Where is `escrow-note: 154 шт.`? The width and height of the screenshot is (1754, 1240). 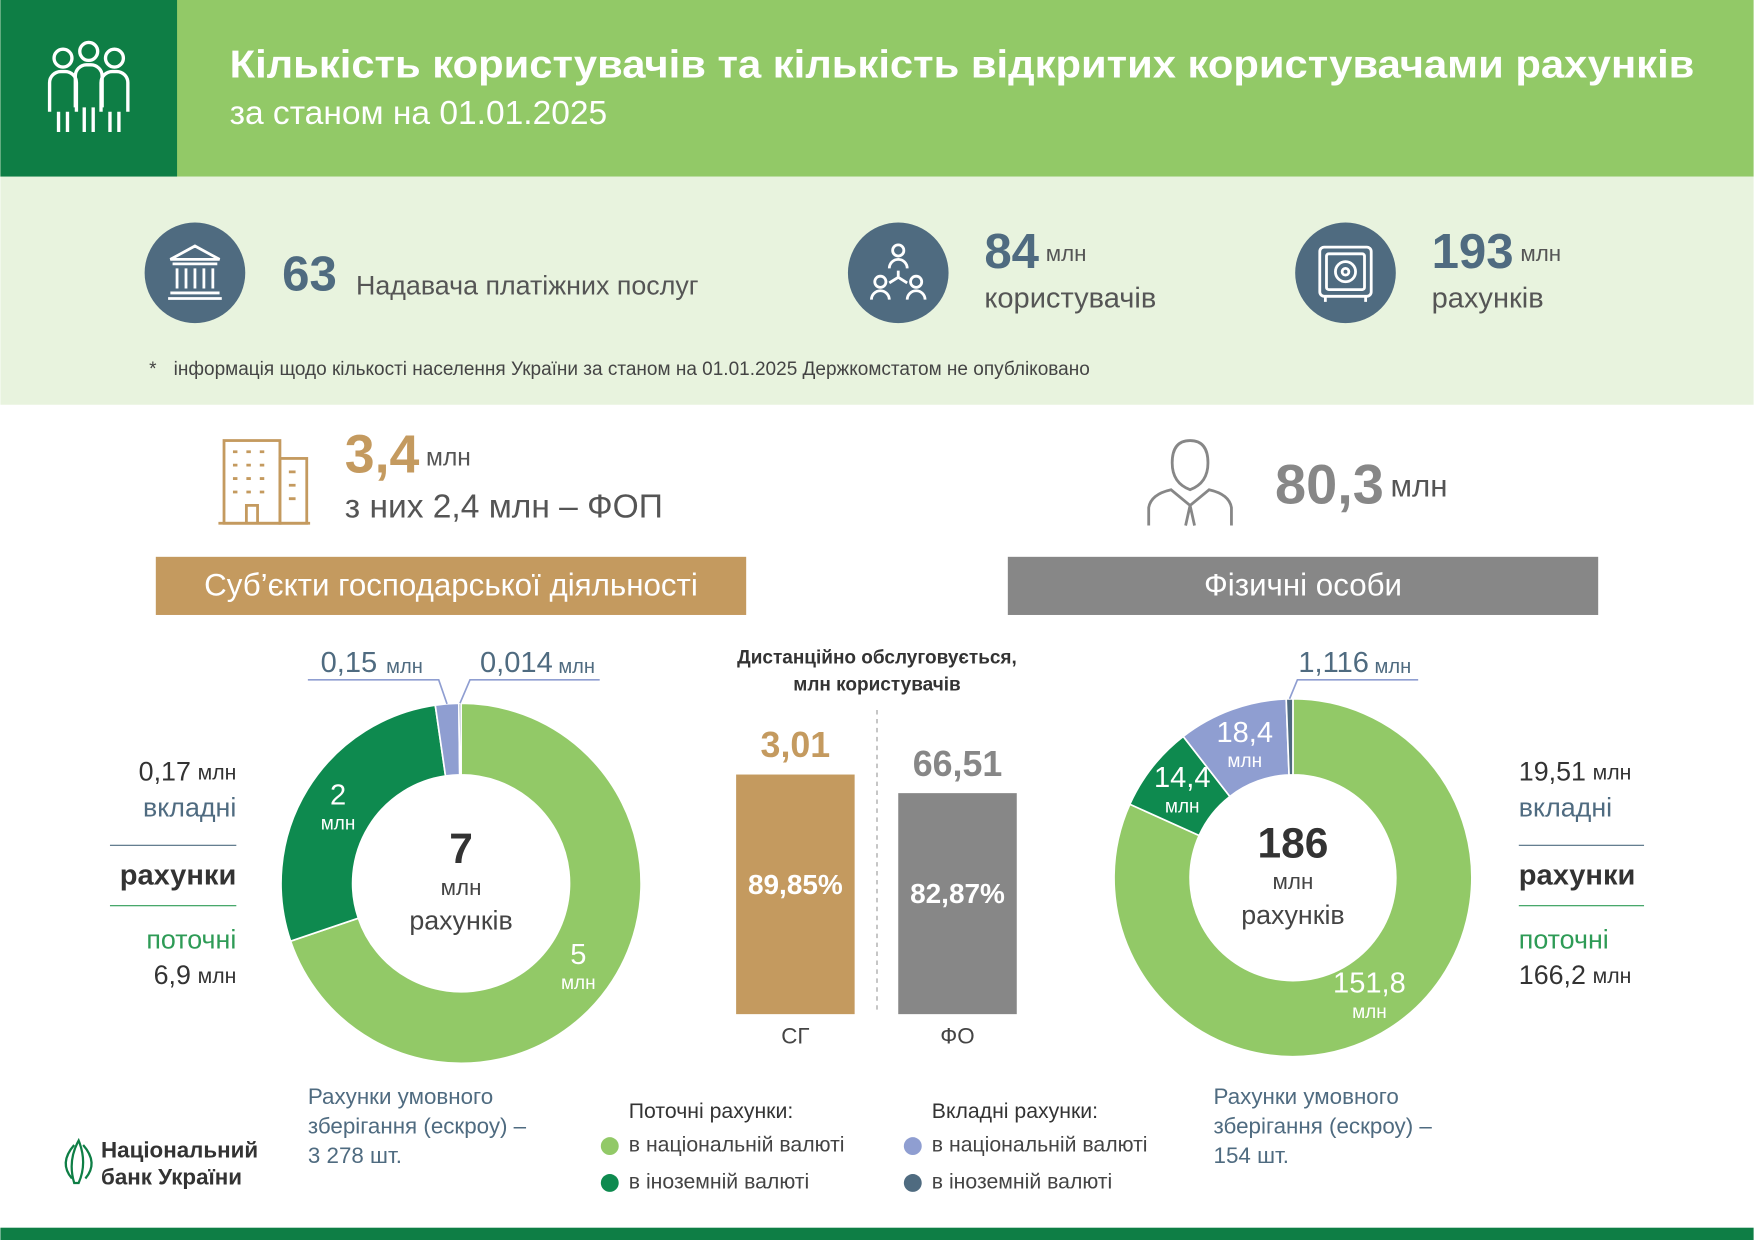 escrow-note: 154 шт. is located at coordinates (1251, 1155).